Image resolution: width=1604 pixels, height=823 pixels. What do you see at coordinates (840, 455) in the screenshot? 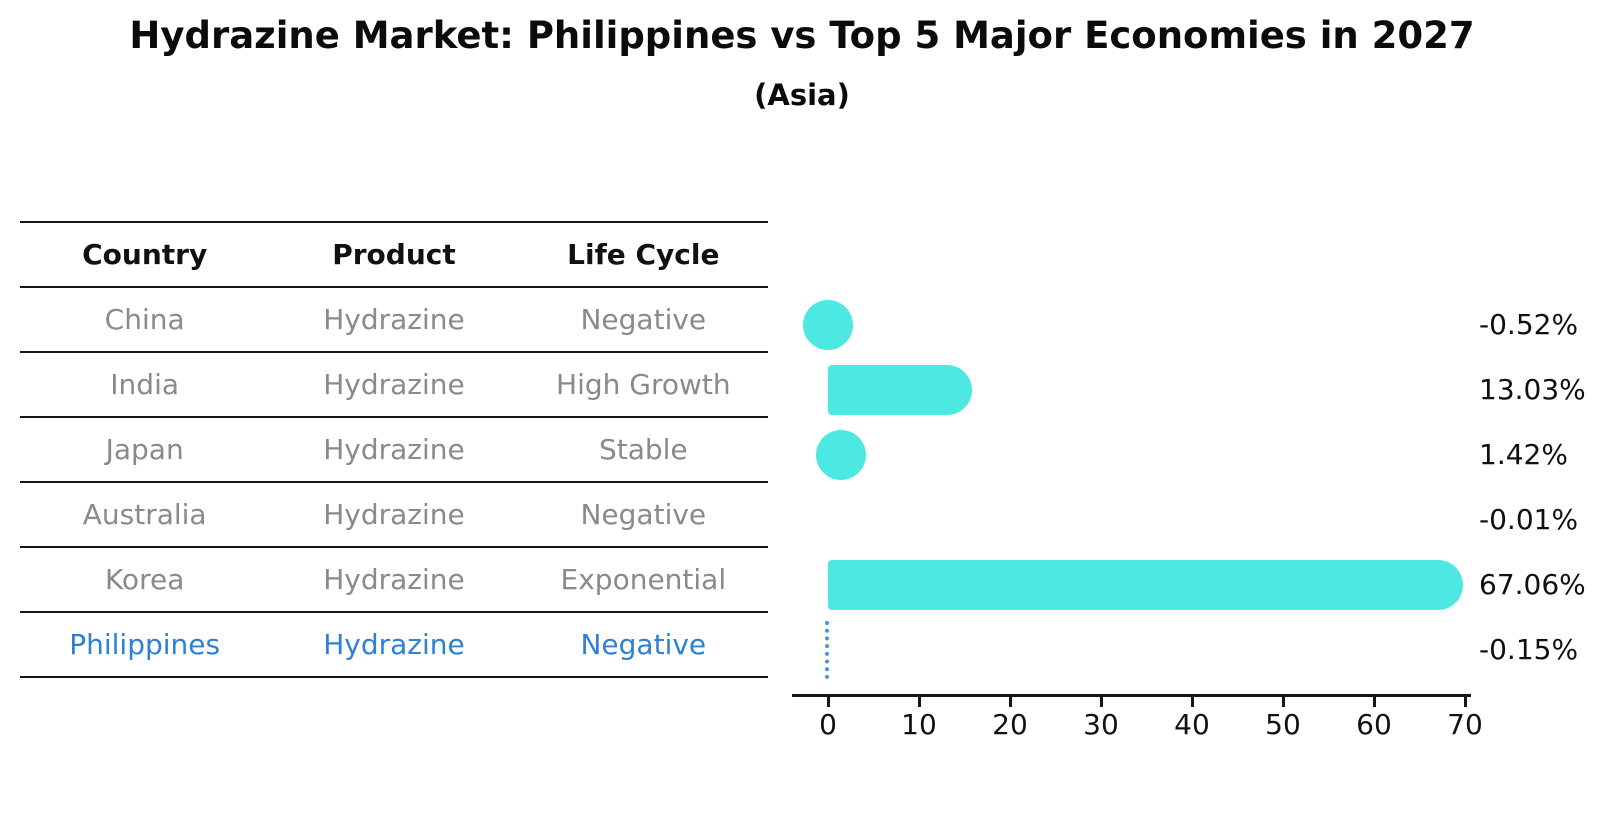
I see `bar-japan` at bounding box center [840, 455].